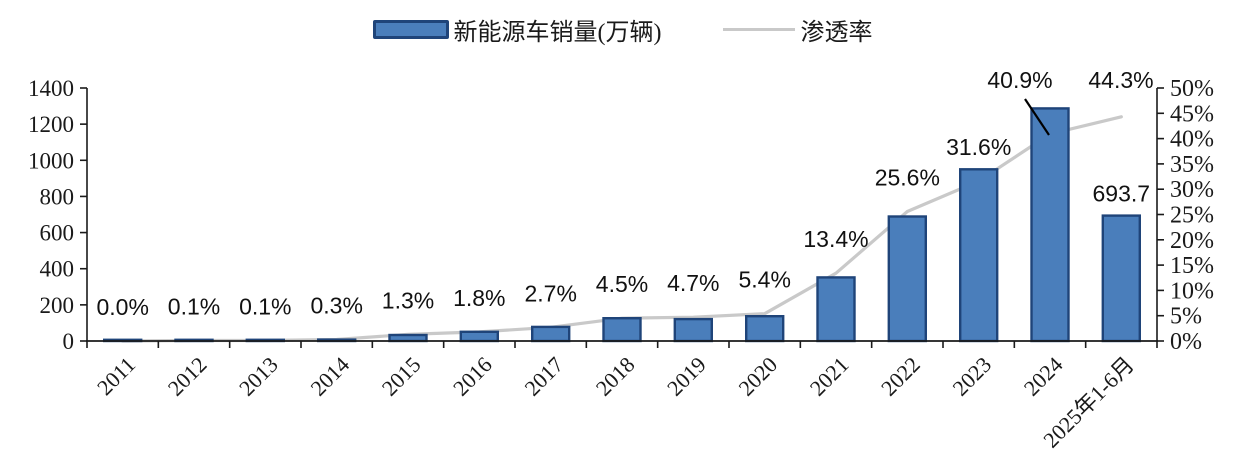 The image size is (1245, 468). I want to click on right-axis-tick-label: 30%, so click(1192, 190).